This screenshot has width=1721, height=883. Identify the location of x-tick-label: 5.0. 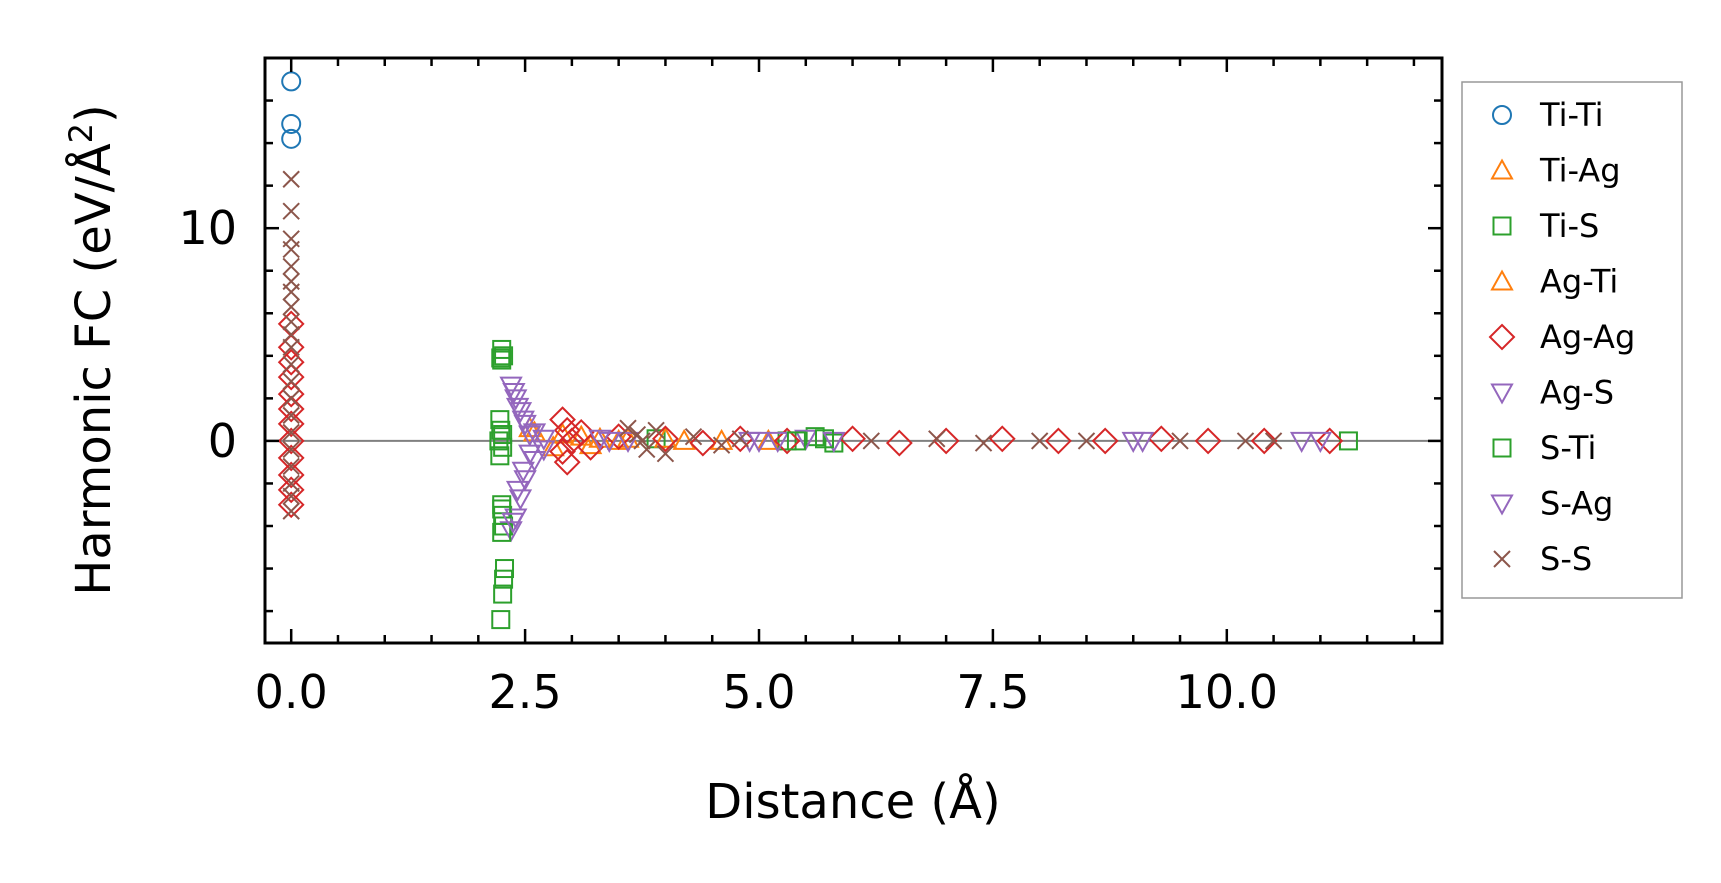
(758, 692).